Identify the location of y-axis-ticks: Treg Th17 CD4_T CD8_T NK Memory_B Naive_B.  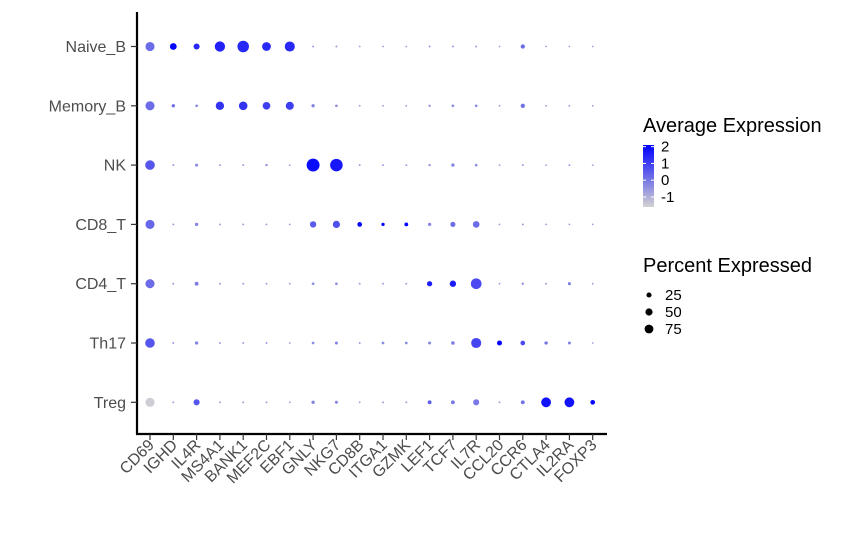
(93, 225).